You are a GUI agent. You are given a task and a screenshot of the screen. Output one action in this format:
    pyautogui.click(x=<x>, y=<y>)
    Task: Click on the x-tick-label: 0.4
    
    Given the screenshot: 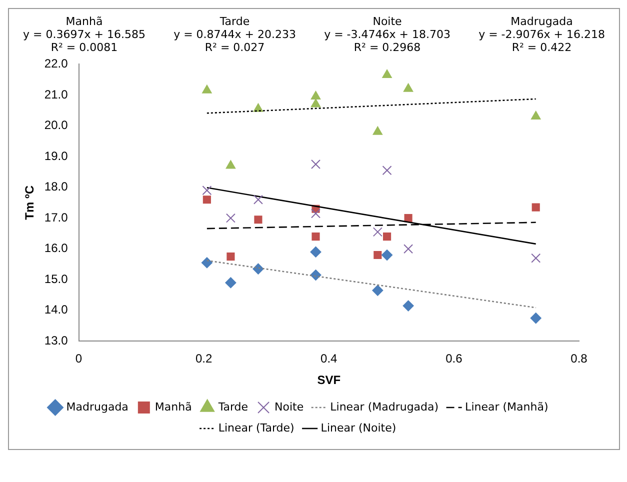 What is the action you would take?
    pyautogui.click(x=329, y=359)
    